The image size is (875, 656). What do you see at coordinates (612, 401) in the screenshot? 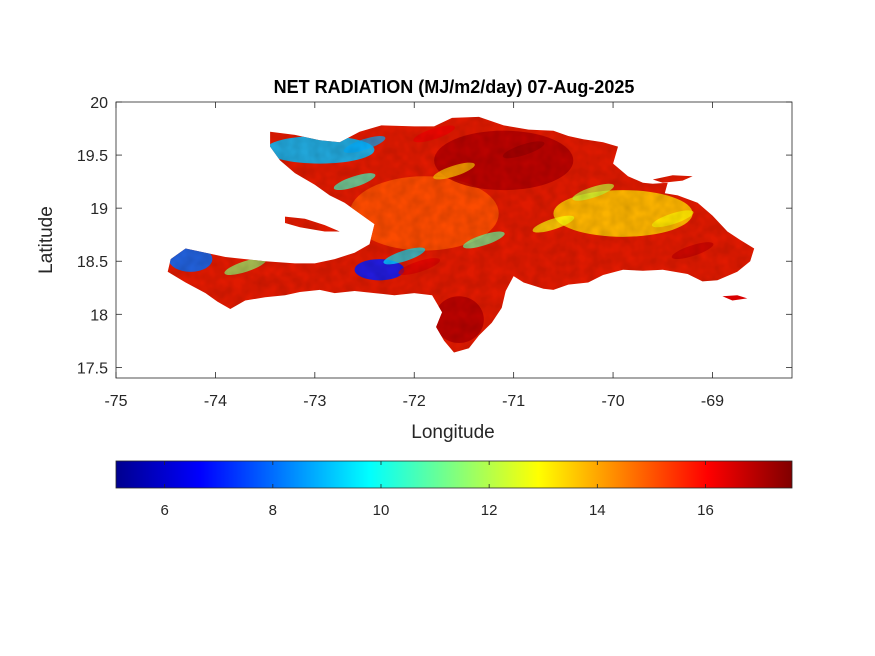
I see `x-tick-label: -70` at bounding box center [612, 401].